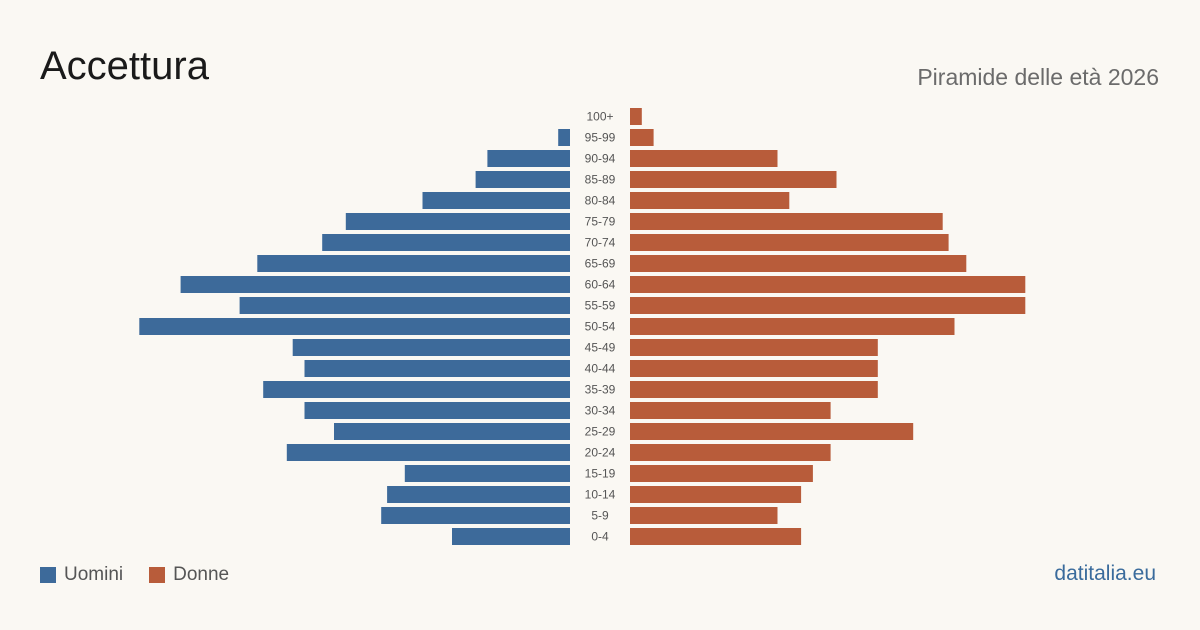  What do you see at coordinates (600, 243) in the screenshot?
I see `age-label-70-74: 70-74` at bounding box center [600, 243].